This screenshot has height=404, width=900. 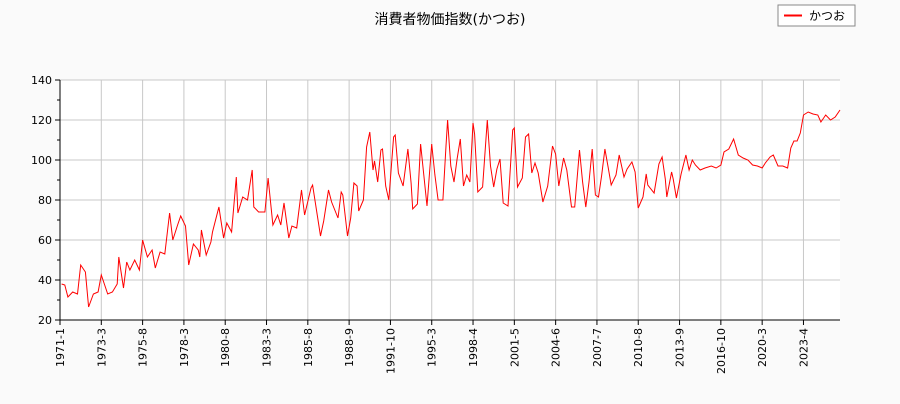 I want to click on x-tick-label: 1985-8, so click(x=308, y=347).